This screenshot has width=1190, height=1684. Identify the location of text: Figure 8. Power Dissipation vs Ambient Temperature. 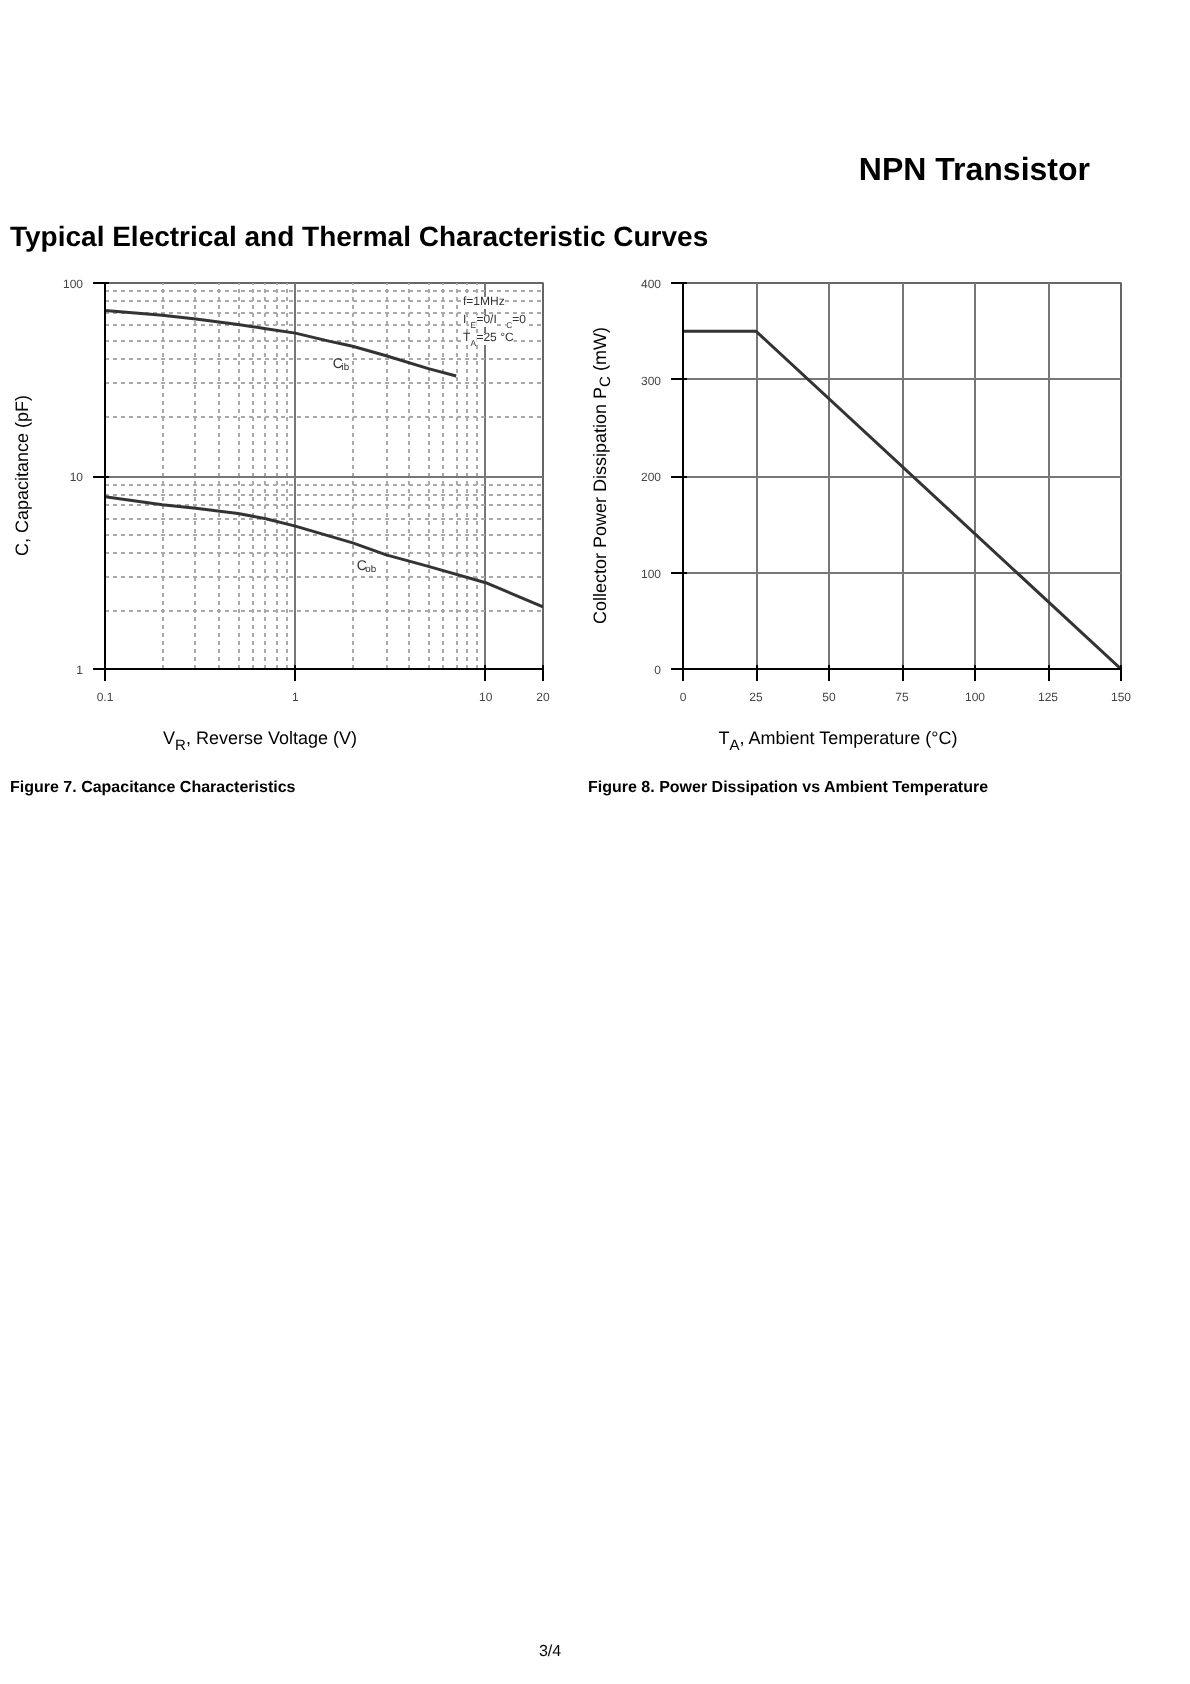
(788, 787).